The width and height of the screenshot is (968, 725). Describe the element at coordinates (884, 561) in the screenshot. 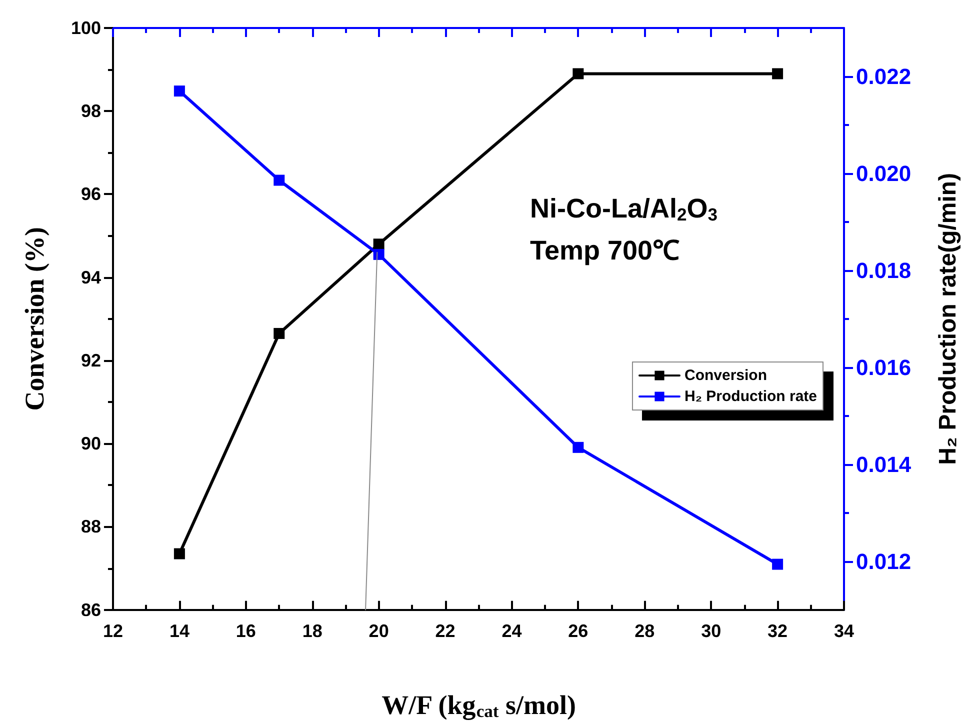

I see `y2-tick-label: 0.012` at that location.